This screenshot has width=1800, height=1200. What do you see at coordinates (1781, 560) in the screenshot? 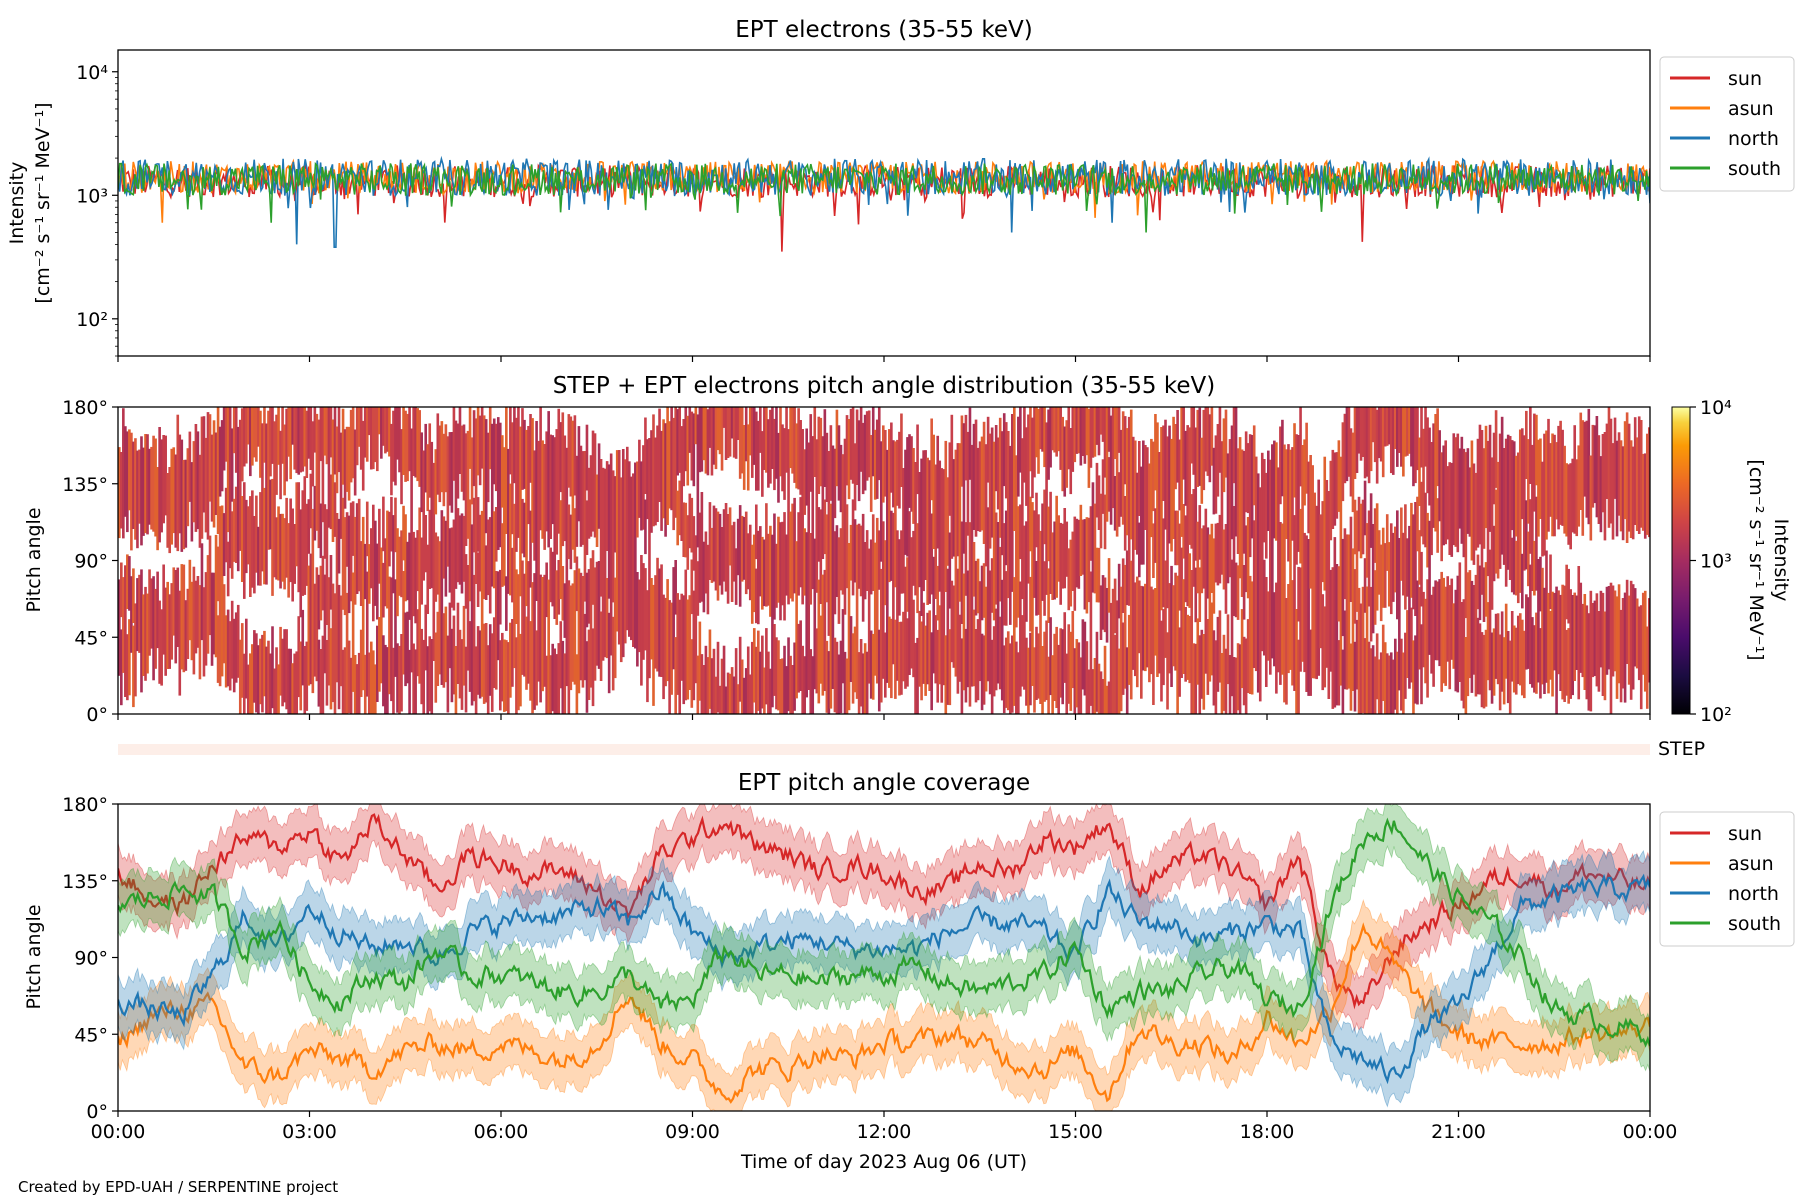
I see `colorbar-label-line1: Intensity` at bounding box center [1781, 560].